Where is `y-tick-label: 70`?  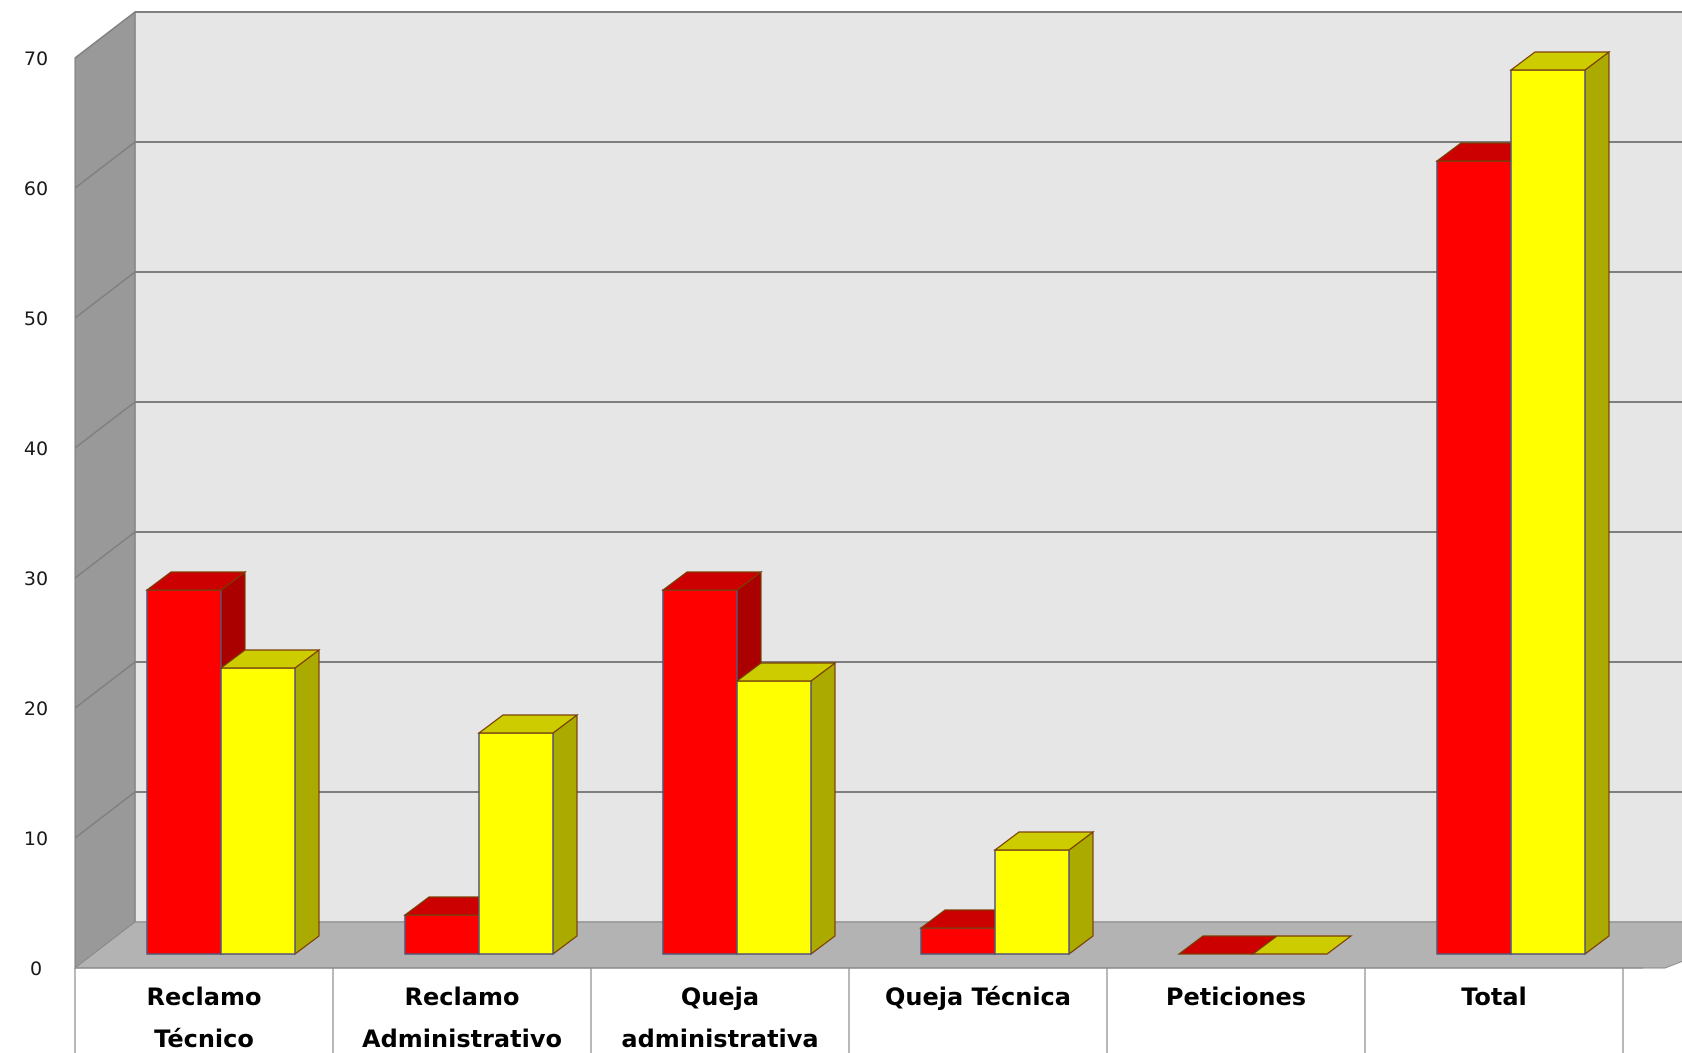 y-tick-label: 70 is located at coordinates (36, 59).